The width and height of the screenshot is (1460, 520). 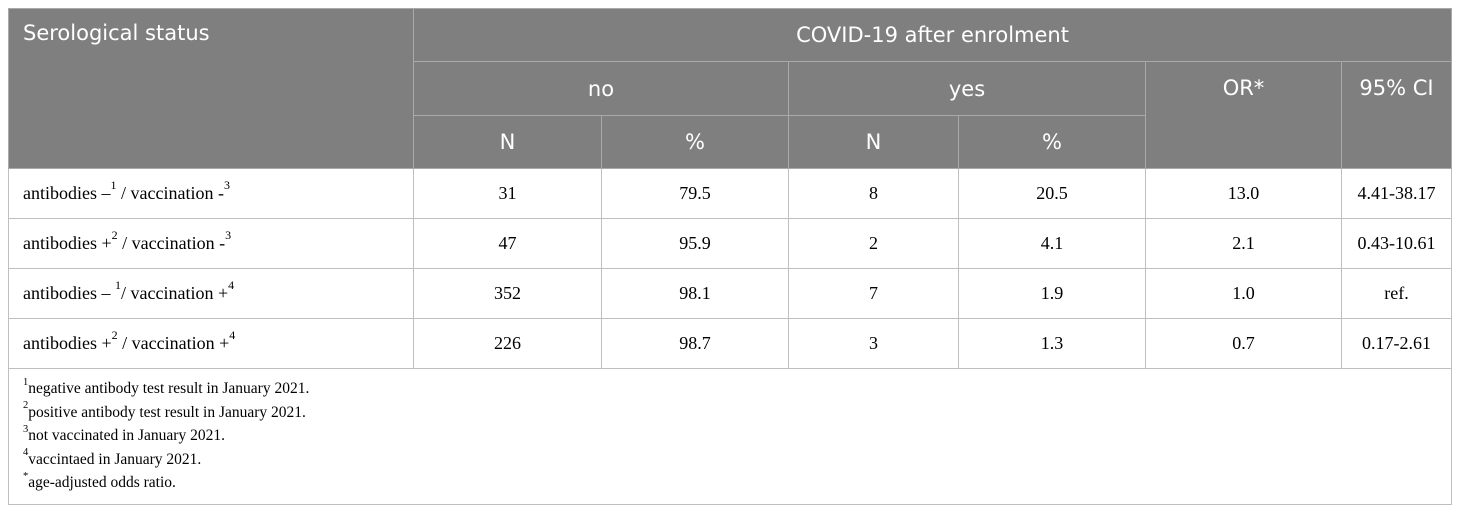 What do you see at coordinates (695, 343) in the screenshot?
I see `no-pct-cell: 98.7` at bounding box center [695, 343].